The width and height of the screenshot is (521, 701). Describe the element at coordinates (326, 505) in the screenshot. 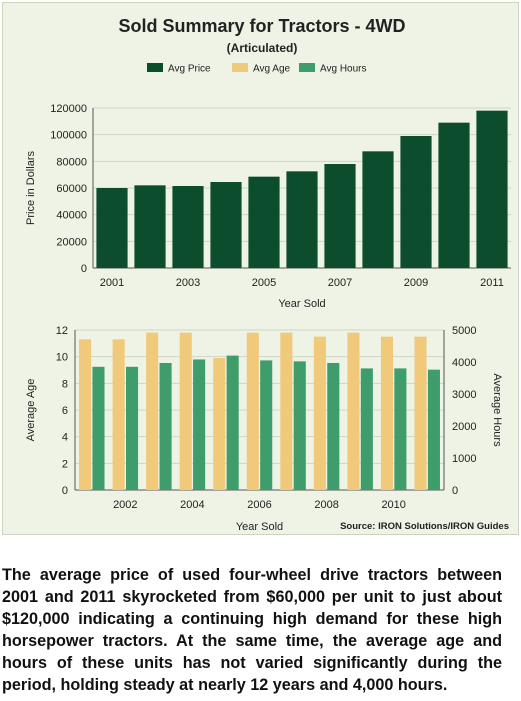

I see `x-tick-label: 2008` at that location.